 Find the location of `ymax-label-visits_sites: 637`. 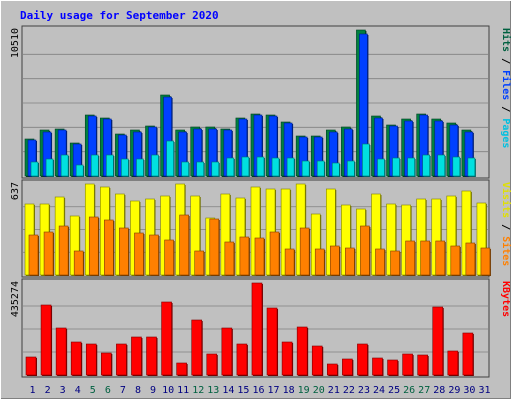

ymax-label-visits_sites: 637 is located at coordinates (15, 191).